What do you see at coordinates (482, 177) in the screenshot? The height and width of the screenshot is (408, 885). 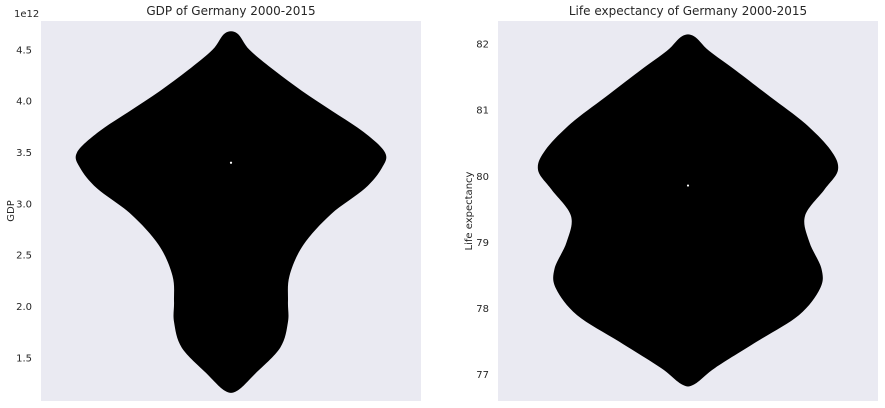 I see `y-tick-label-life-expectancy: 80` at bounding box center [482, 177].